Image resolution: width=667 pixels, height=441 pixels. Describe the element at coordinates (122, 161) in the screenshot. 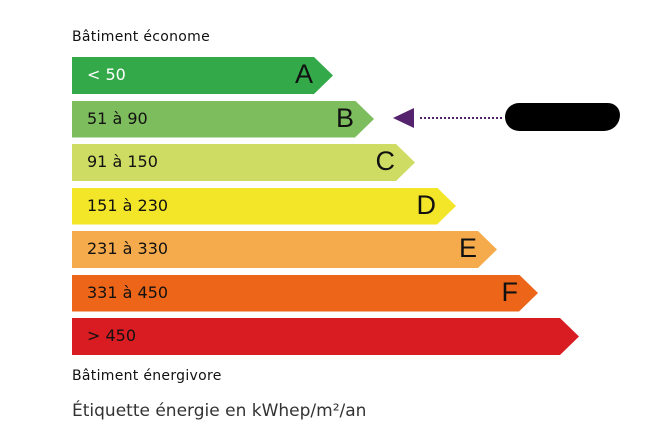

I see `class-range: 91 à 150` at that location.